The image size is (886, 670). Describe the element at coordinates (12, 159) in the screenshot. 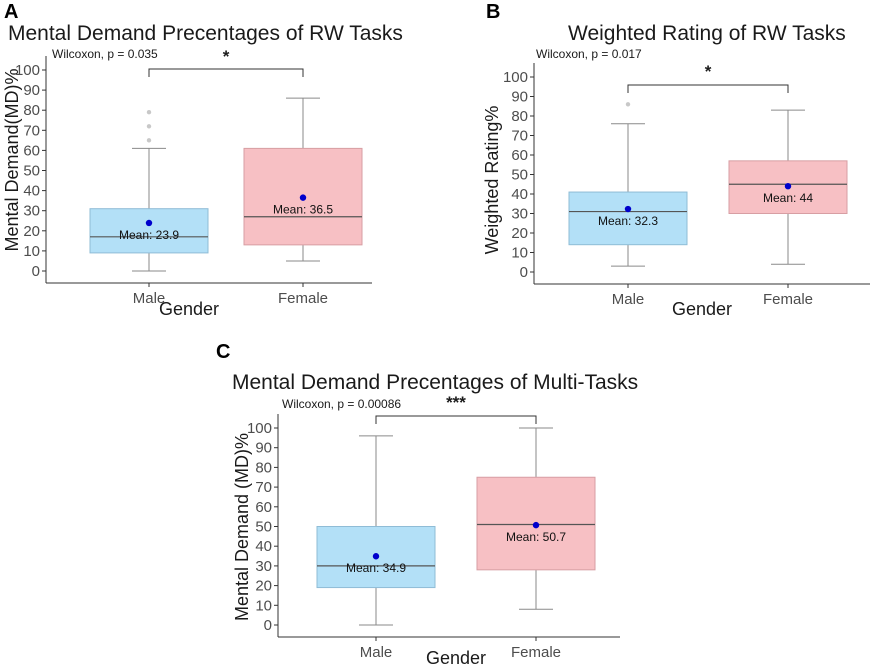

I see `y-axis-label-a: Mental Demand(MD)%` at that location.